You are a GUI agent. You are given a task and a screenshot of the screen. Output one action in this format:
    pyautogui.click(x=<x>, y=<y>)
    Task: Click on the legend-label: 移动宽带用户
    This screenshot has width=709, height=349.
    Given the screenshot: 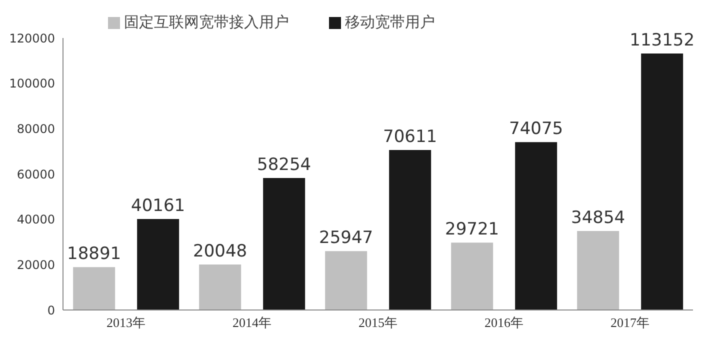 What is the action you would take?
    pyautogui.click(x=390, y=22)
    